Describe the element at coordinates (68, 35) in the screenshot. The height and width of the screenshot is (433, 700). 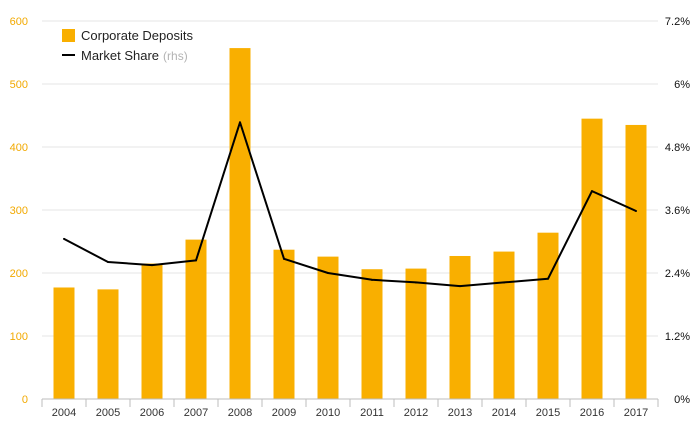
I see `legend-bar-swatch` at that location.